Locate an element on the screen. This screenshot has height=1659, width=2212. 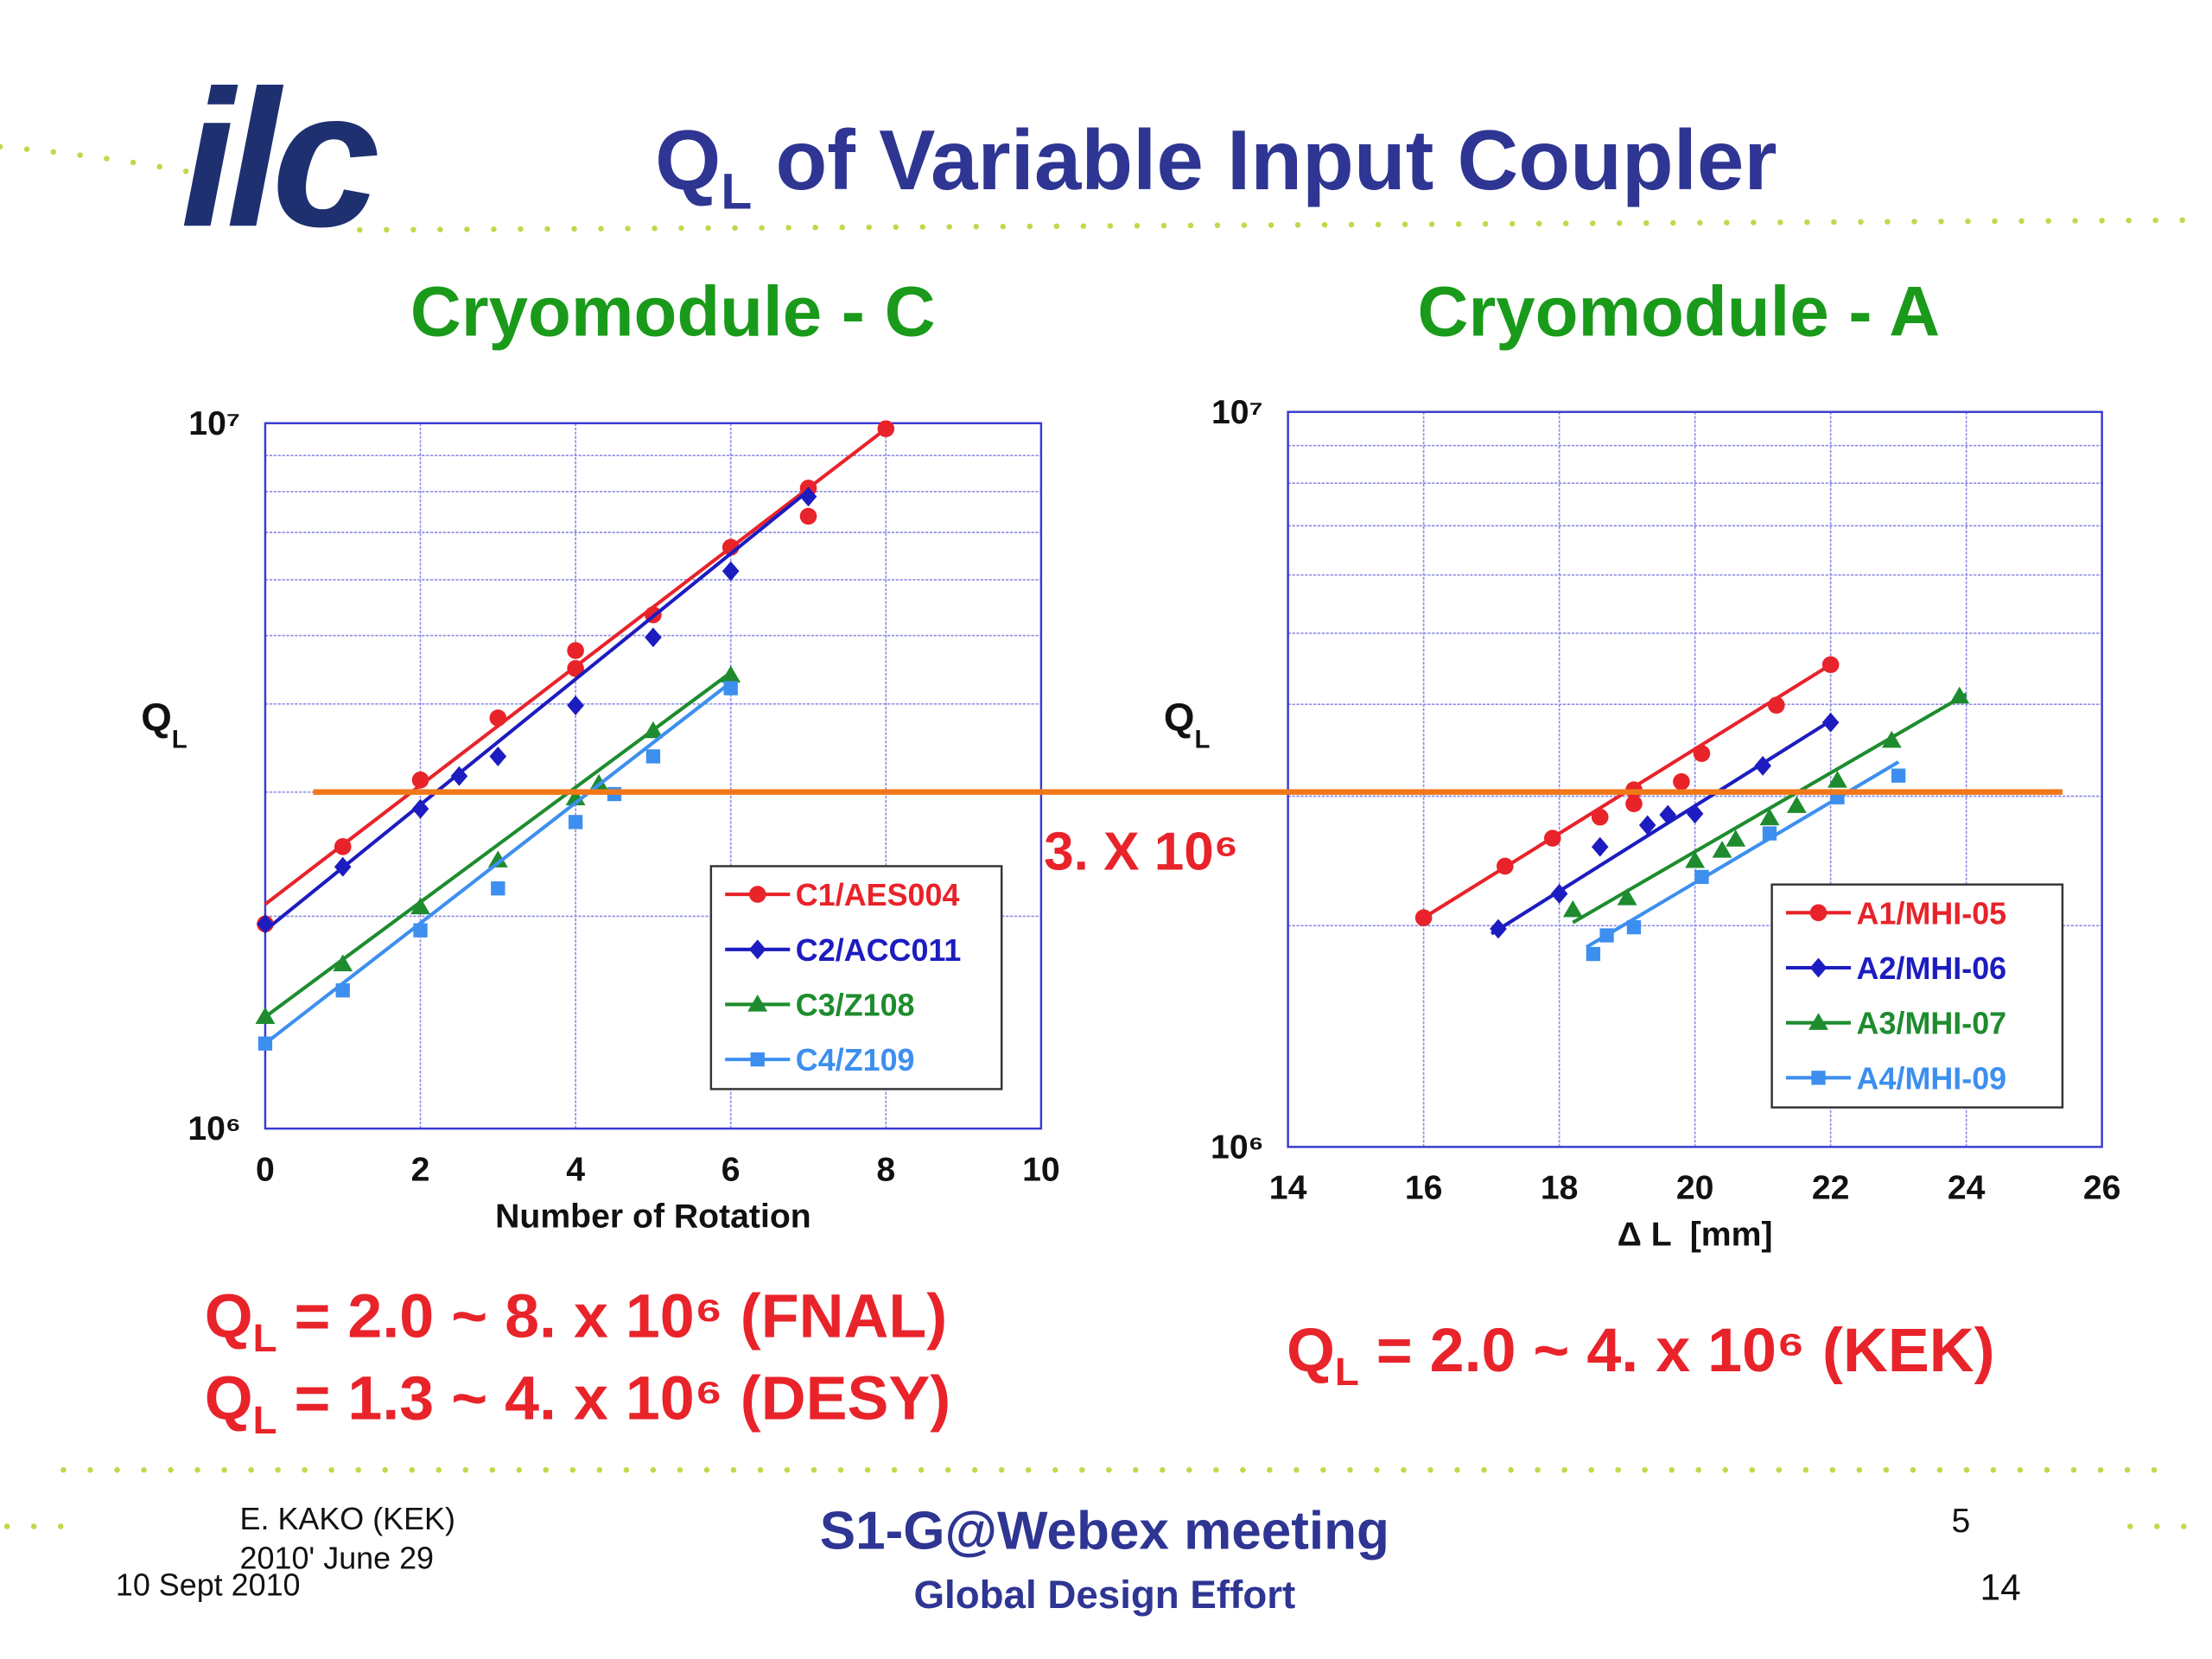
footer-date: 10 Sept 2010 is located at coordinates (208, 1585).